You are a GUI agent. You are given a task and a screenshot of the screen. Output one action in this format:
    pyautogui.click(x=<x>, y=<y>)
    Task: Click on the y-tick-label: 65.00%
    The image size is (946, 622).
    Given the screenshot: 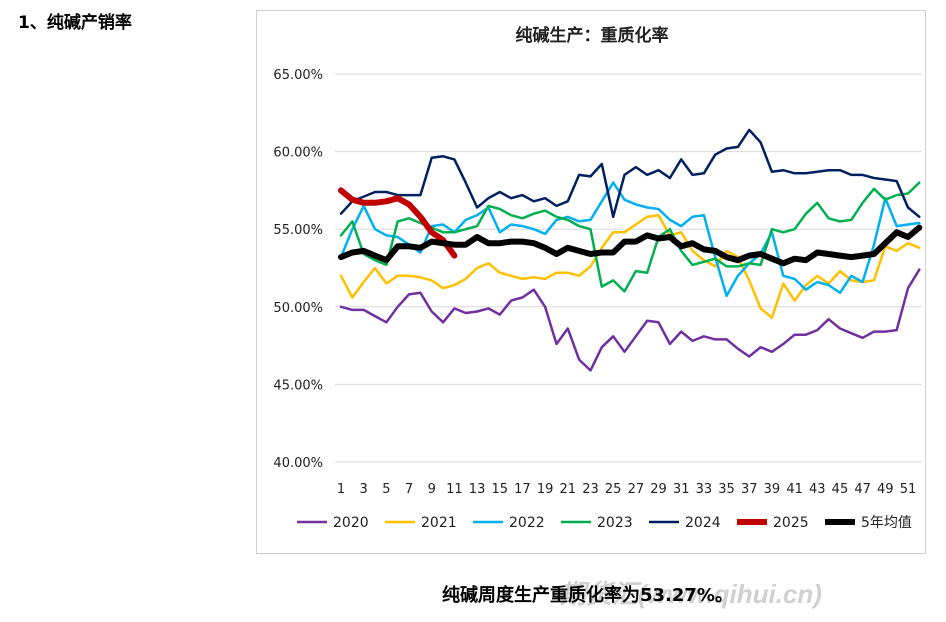 What is the action you would take?
    pyautogui.click(x=298, y=75)
    